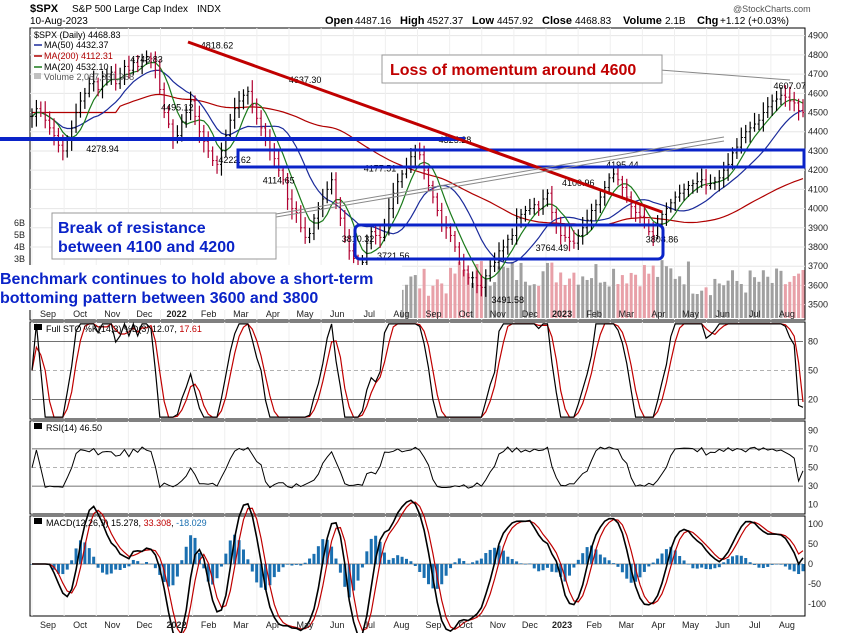 The height and width of the screenshot is (633, 850). Describe the element at coordinates (818, 36) in the screenshot. I see `price-tick-label: 4900` at that location.